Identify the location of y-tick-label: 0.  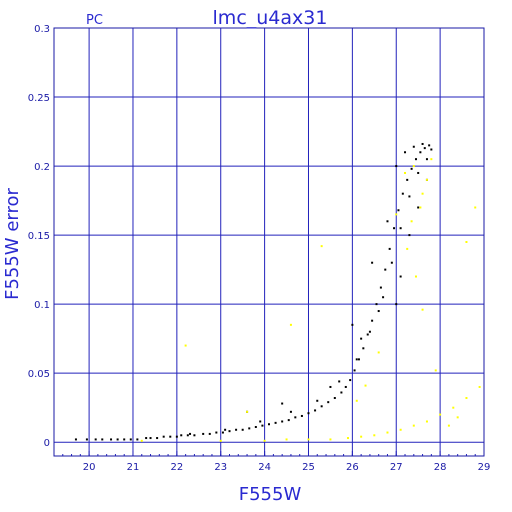
(47, 443).